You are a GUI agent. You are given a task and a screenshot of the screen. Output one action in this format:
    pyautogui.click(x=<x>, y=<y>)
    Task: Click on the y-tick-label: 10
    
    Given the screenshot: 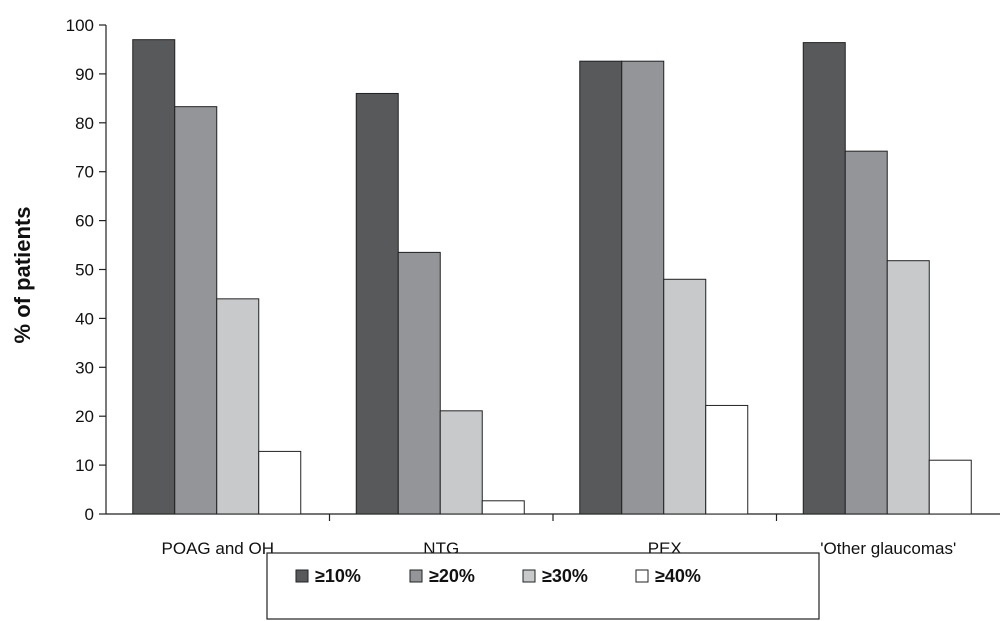 What is the action you would take?
    pyautogui.click(x=84, y=465)
    